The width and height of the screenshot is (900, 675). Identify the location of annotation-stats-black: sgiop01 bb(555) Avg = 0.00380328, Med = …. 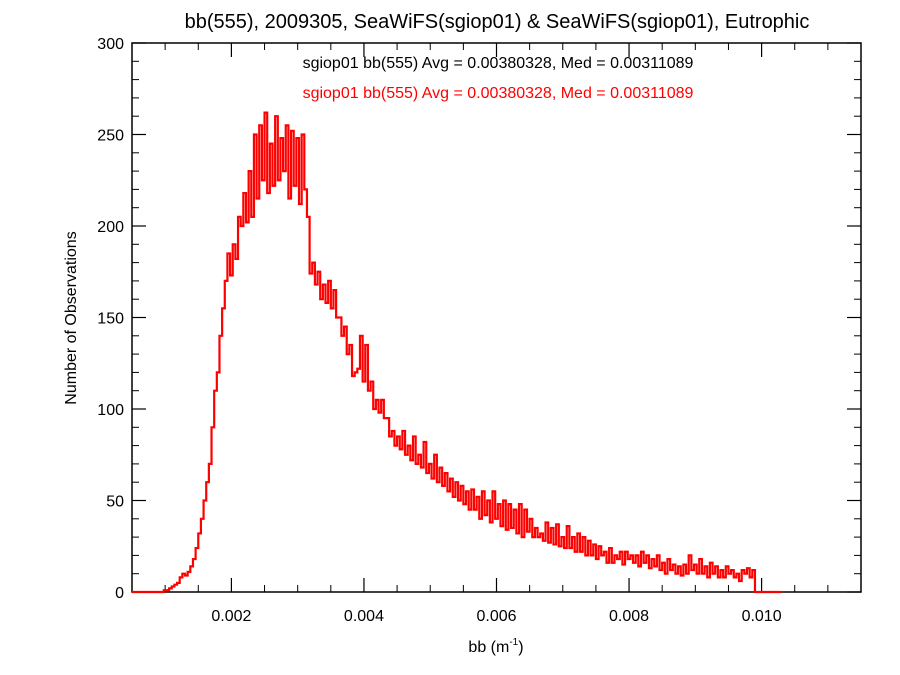
(498, 63).